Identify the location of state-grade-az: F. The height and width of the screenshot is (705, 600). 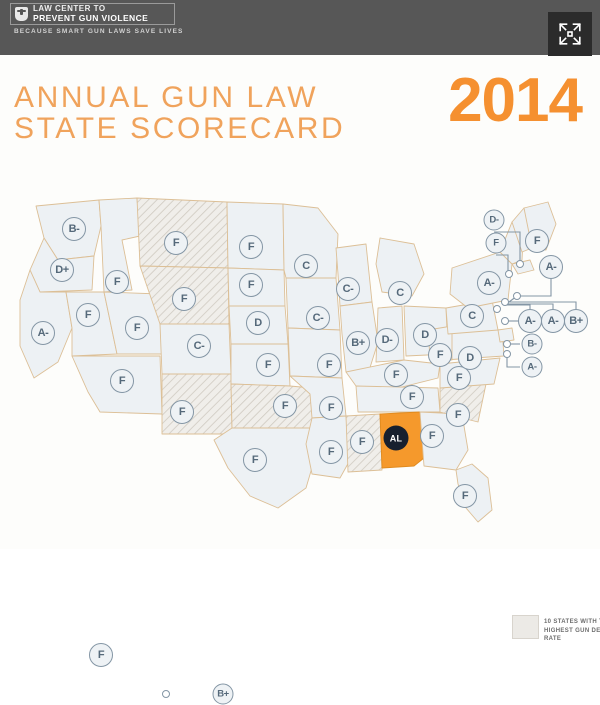
(122, 381).